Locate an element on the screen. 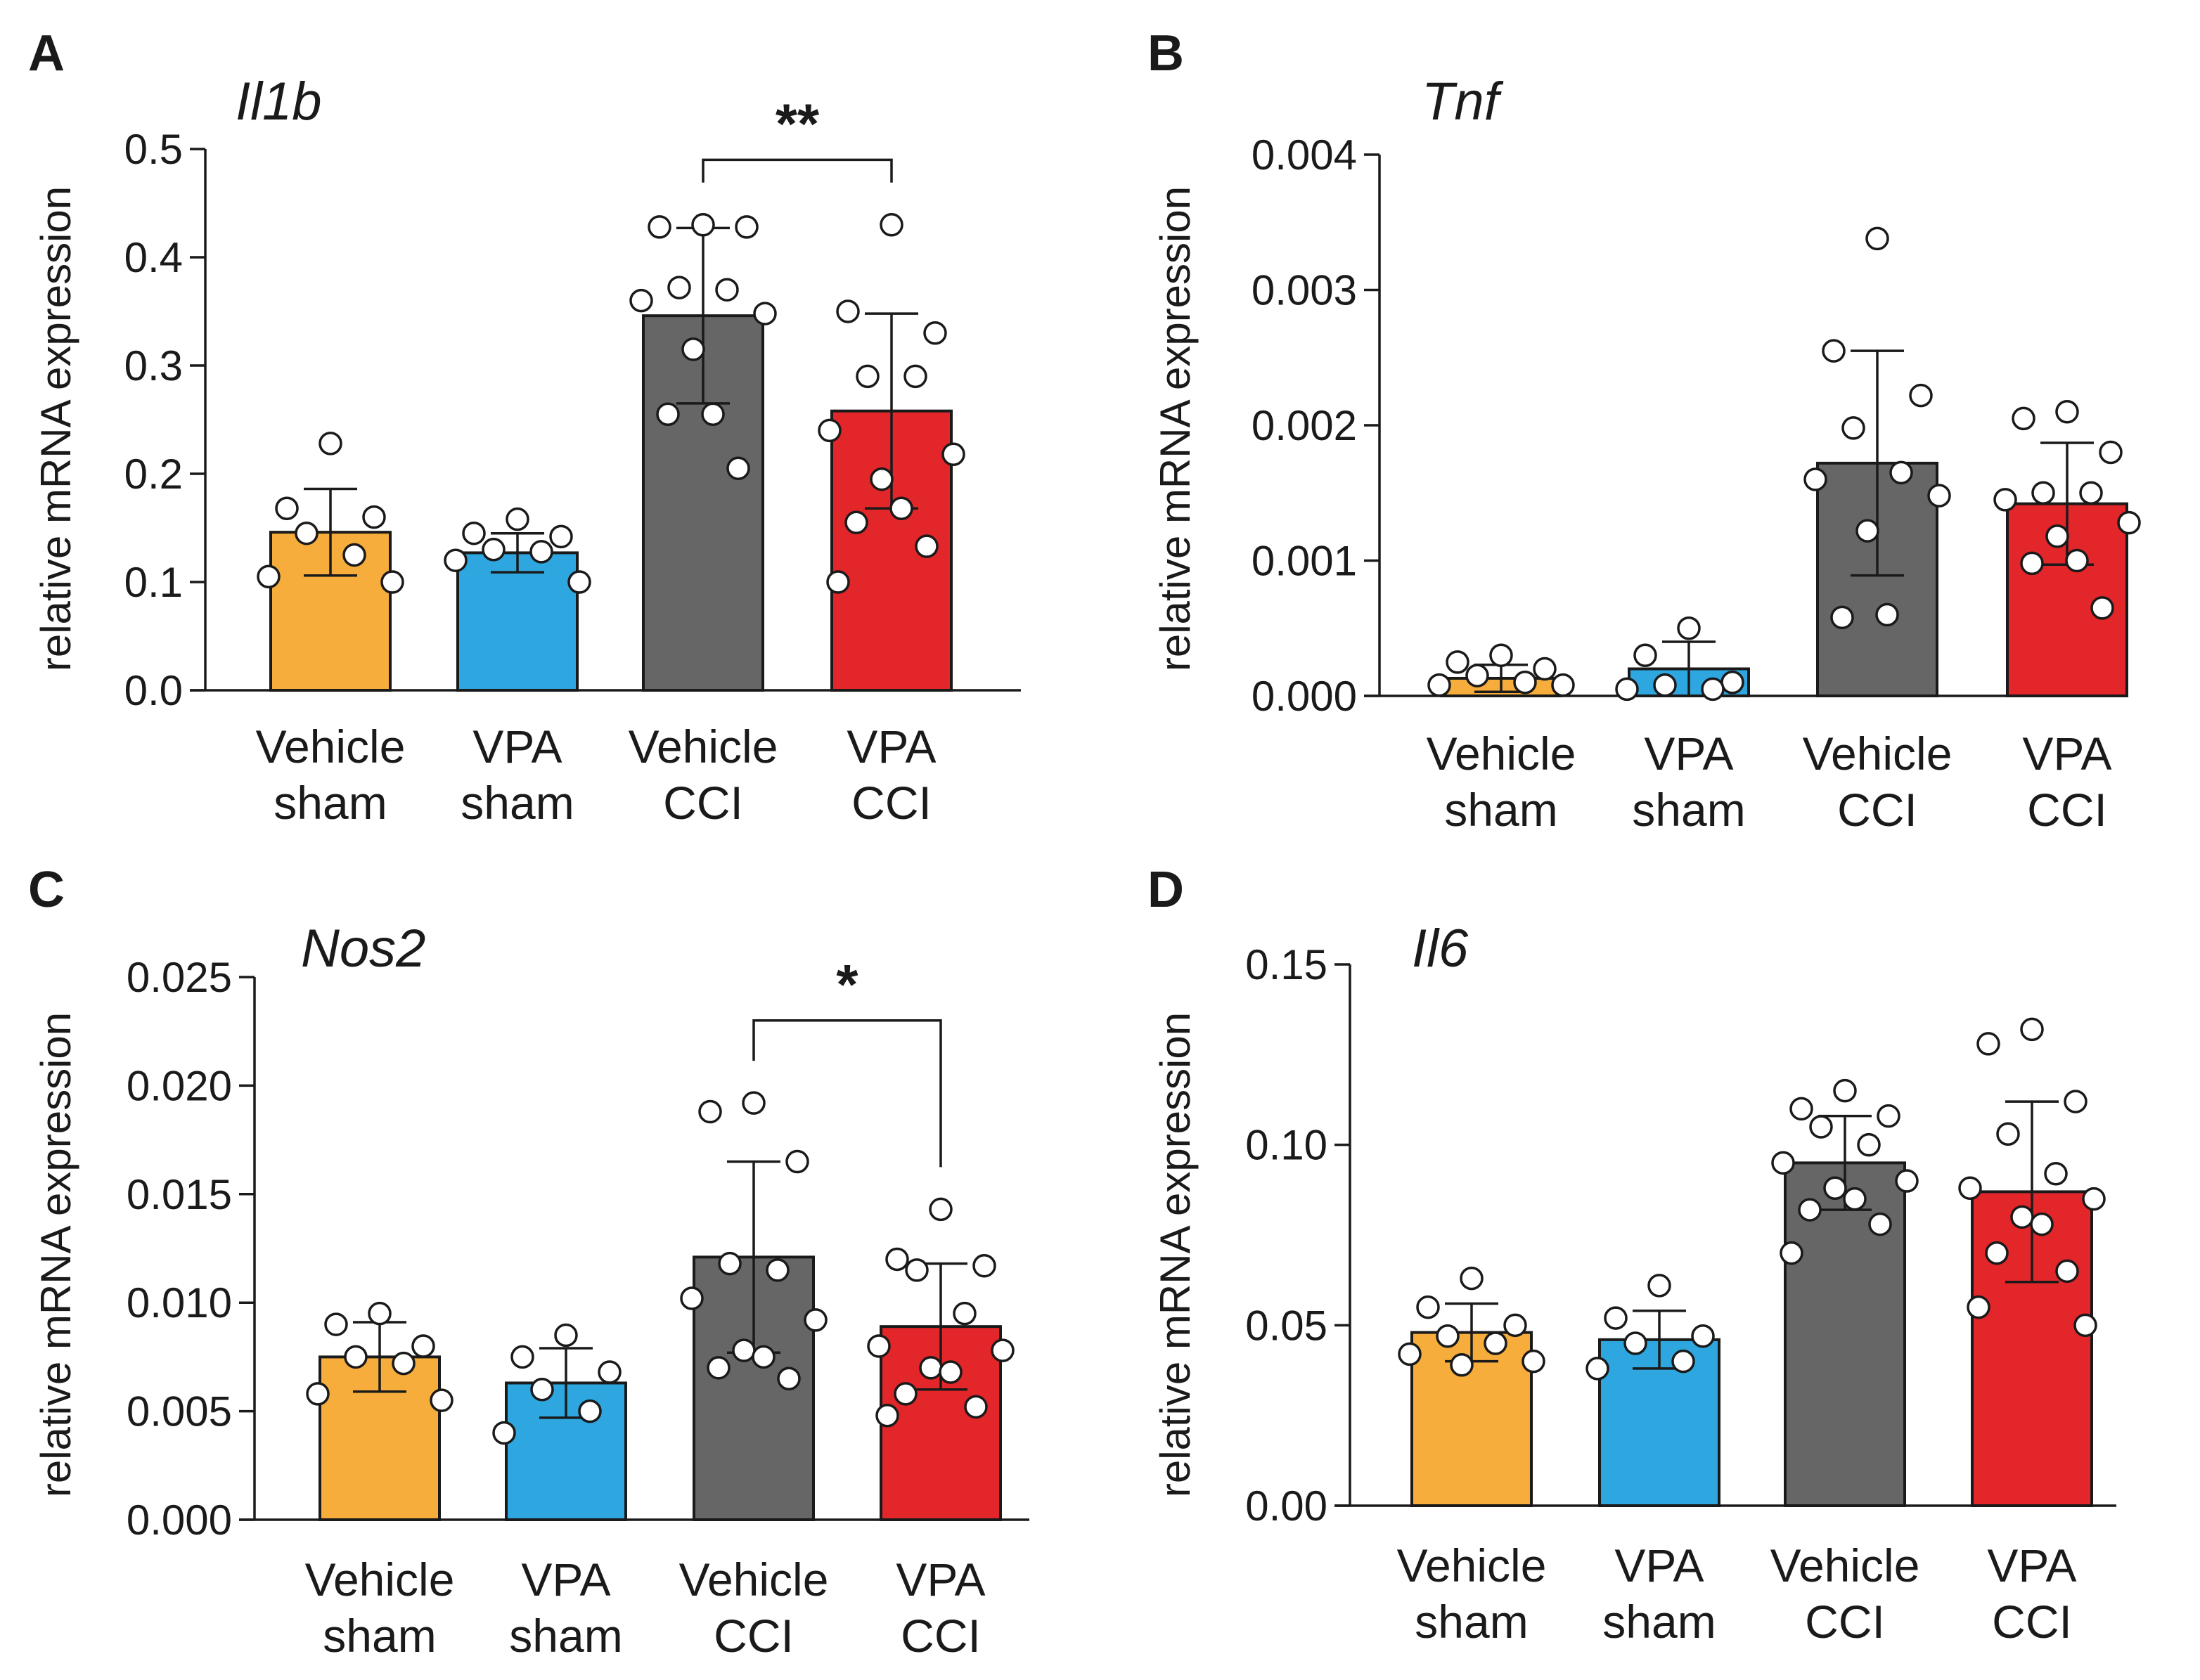 Image resolution: width=2200 pixels, height=1680 pixels. y-tick-label: 0.010 is located at coordinates (179, 1302).